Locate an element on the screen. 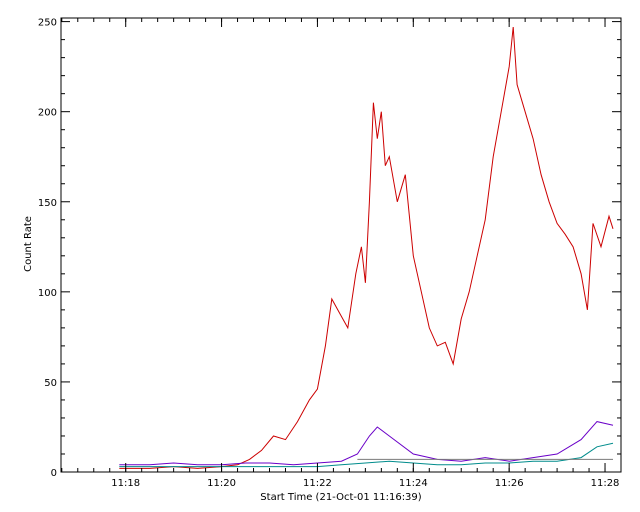 The image size is (640, 512). y-tick-label: 150 is located at coordinates (47, 203).